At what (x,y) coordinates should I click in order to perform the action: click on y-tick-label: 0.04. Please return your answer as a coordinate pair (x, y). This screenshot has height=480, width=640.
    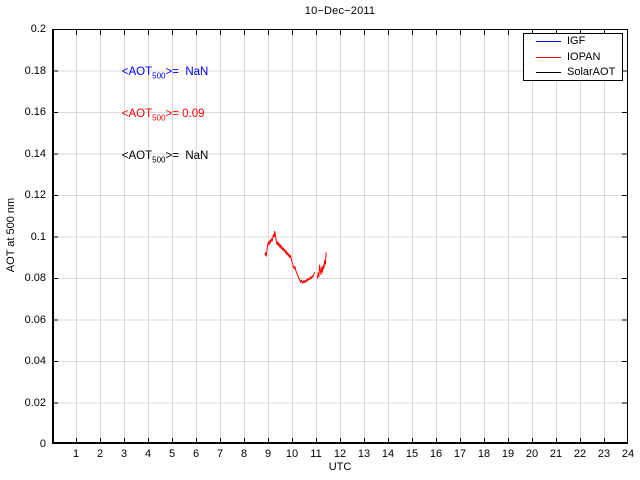
    Looking at the image, I should click on (35, 361).